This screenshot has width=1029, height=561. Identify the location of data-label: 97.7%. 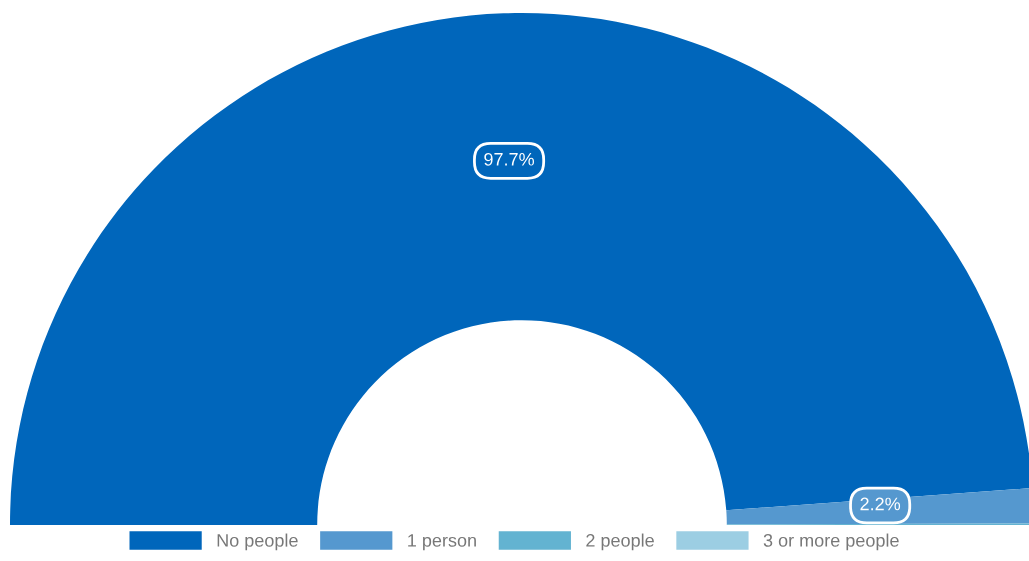
(509, 159).